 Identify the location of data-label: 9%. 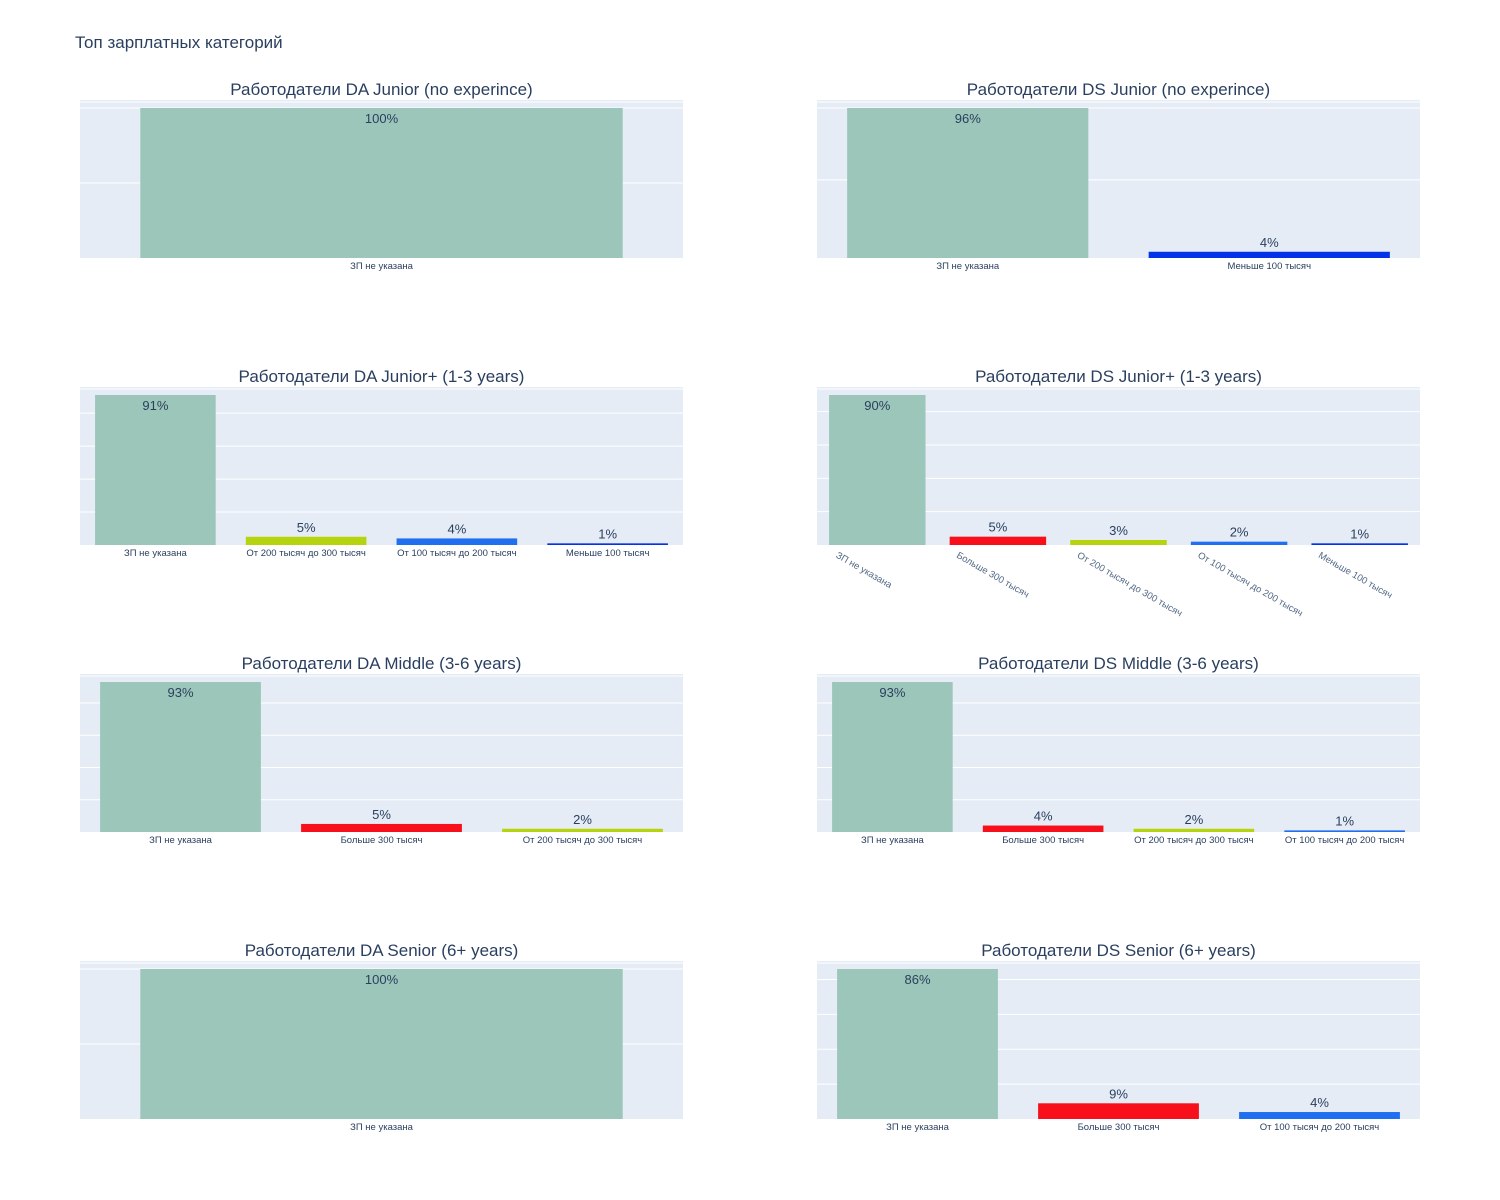
(1118, 1093).